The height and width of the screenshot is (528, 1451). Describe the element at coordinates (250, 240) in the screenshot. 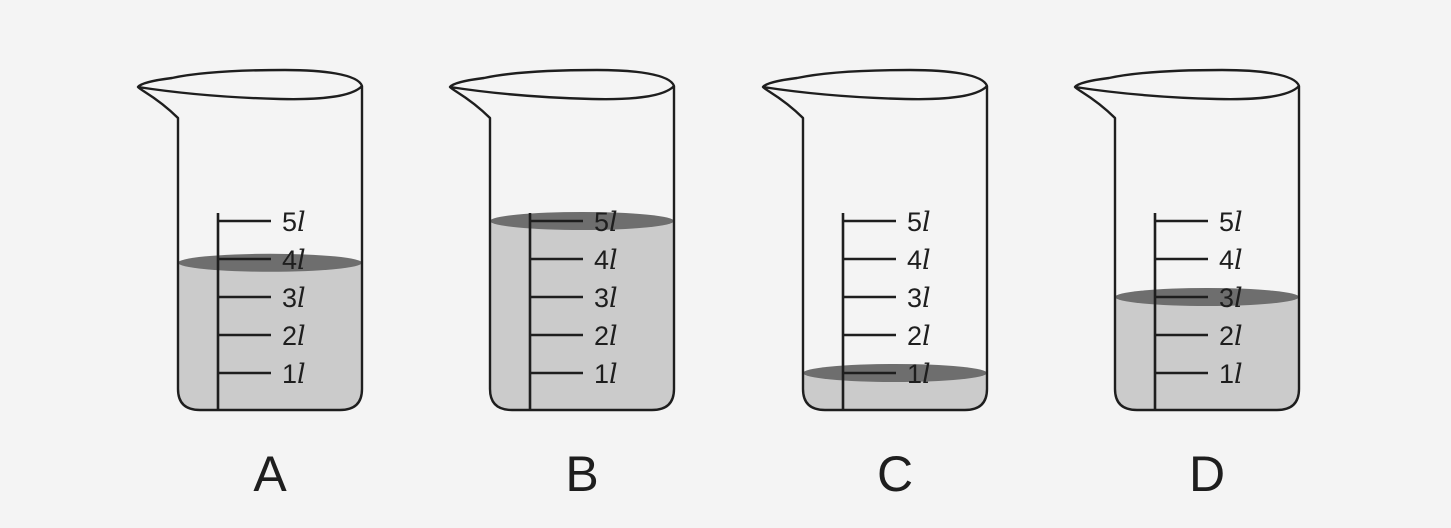

I see `beaker-outline-a` at that location.